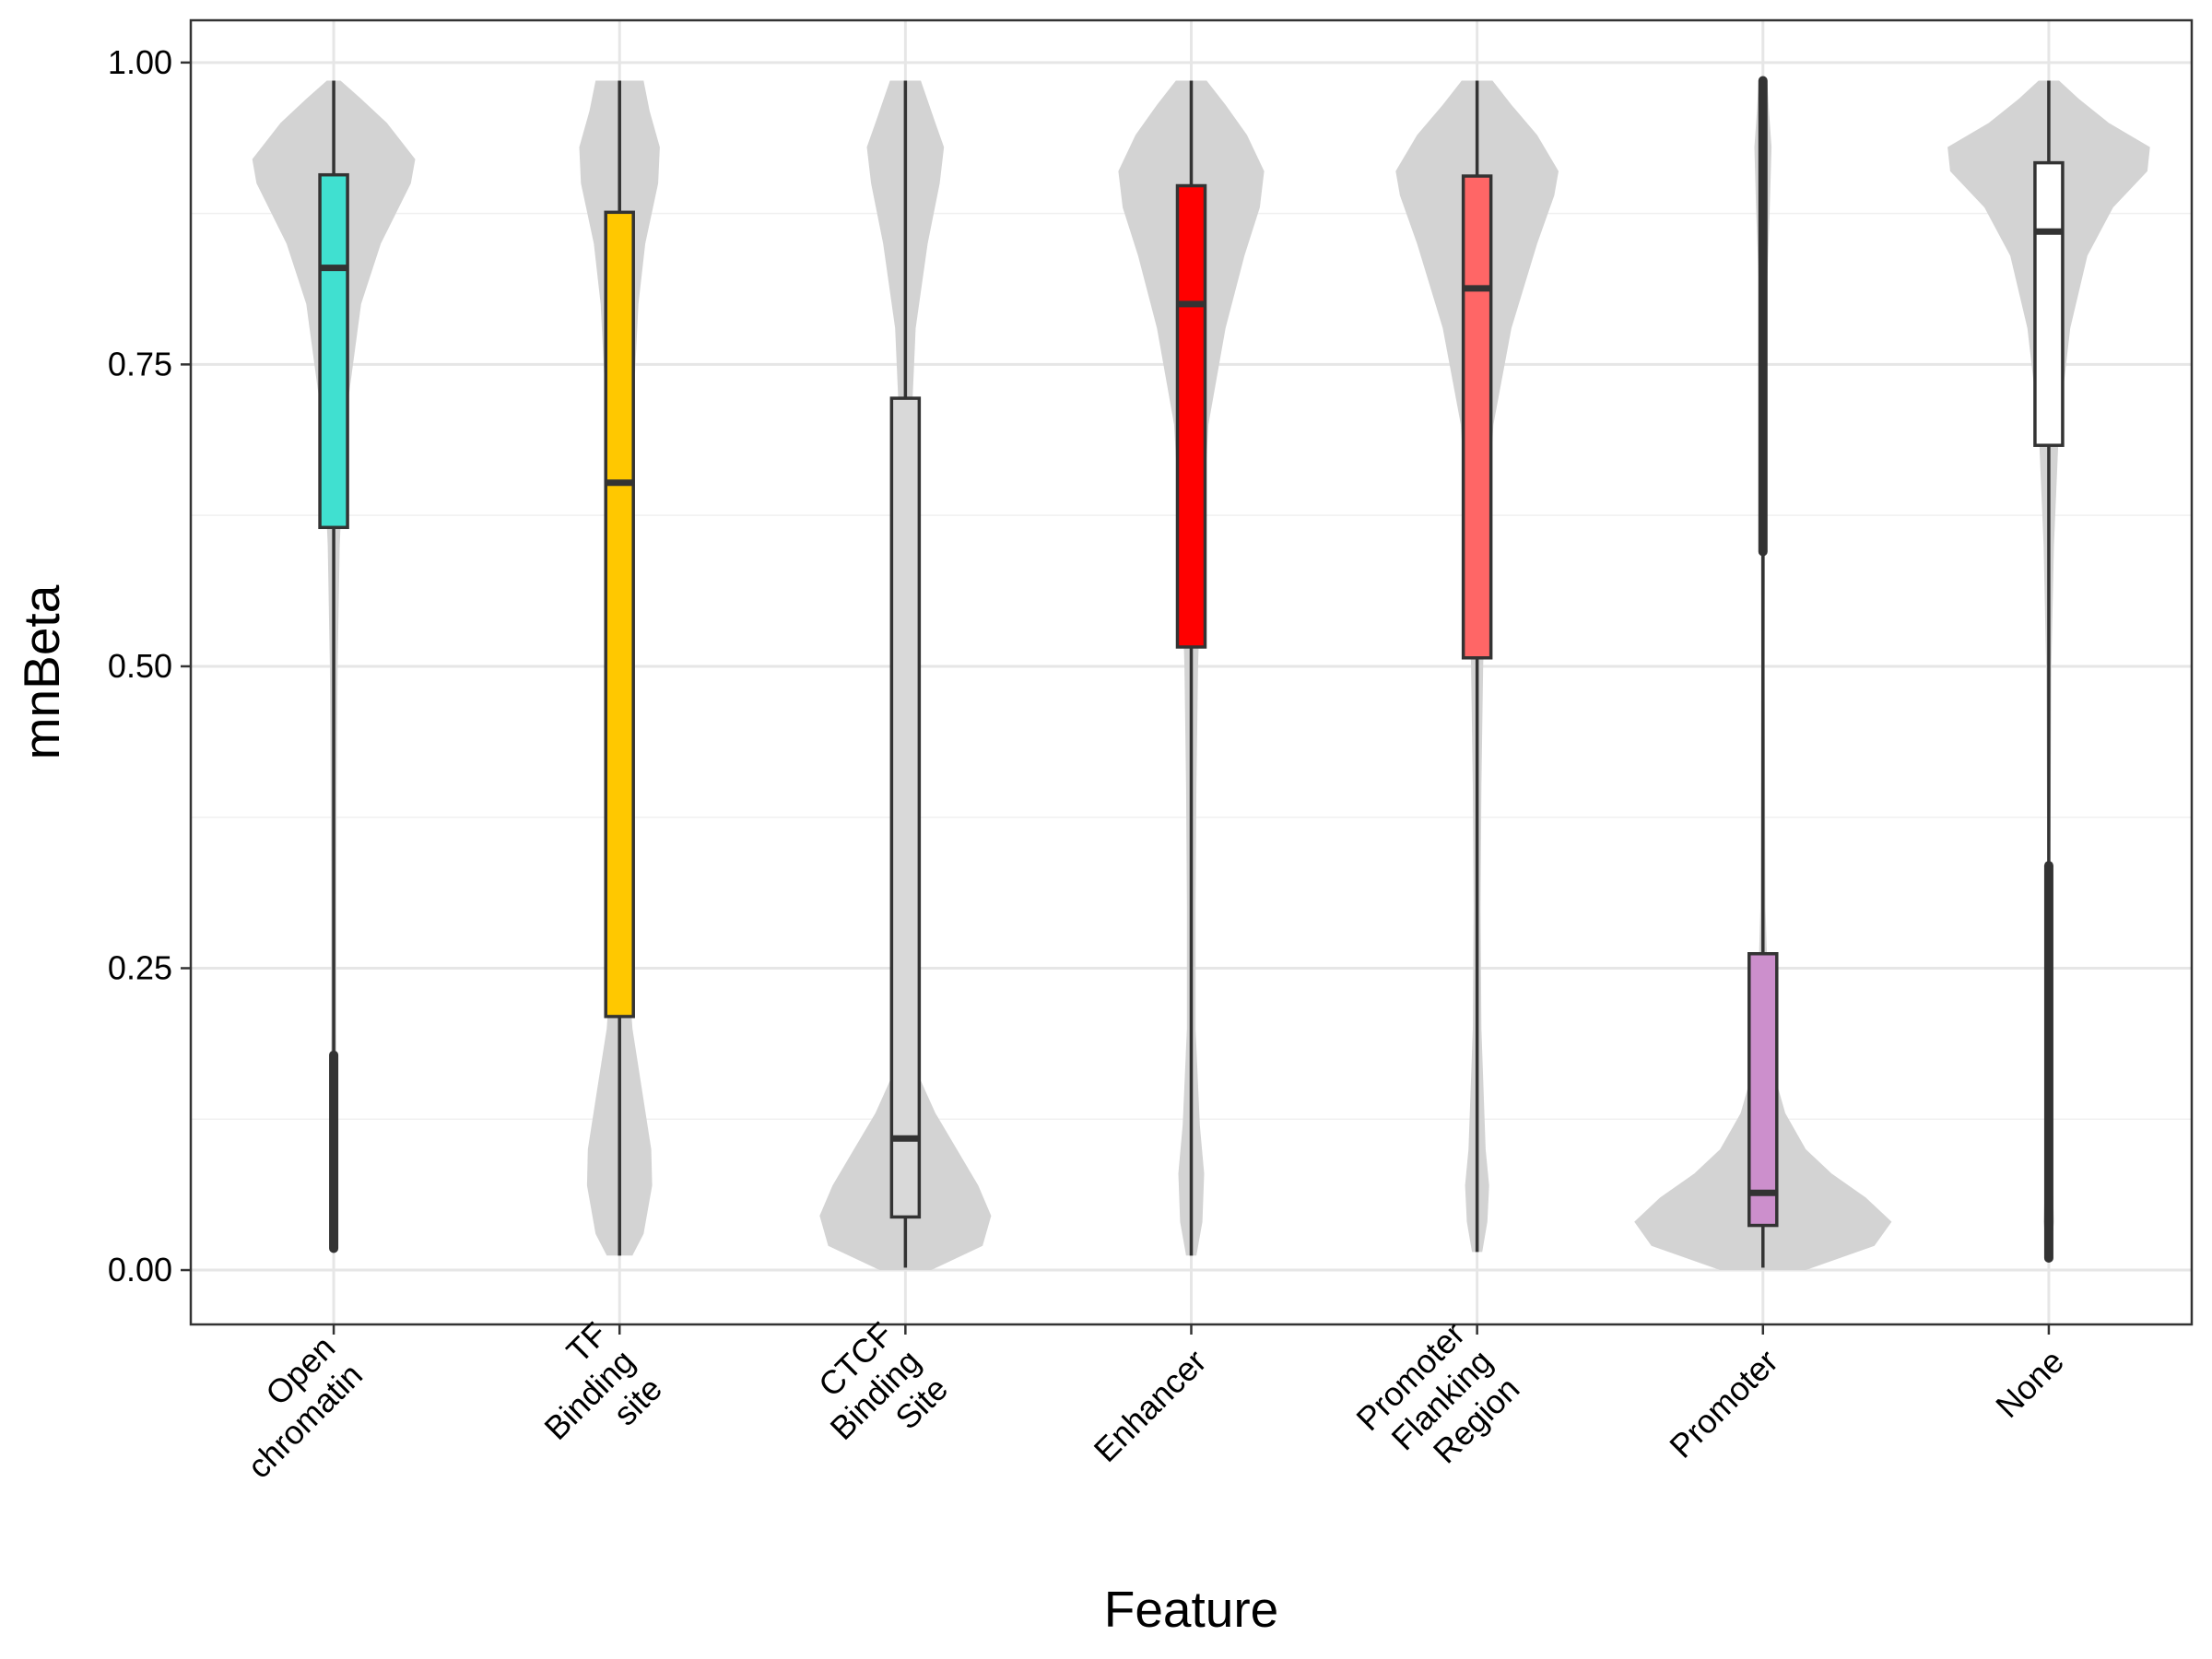  I want to click on y-tick-label: 0.25, so click(140, 967).